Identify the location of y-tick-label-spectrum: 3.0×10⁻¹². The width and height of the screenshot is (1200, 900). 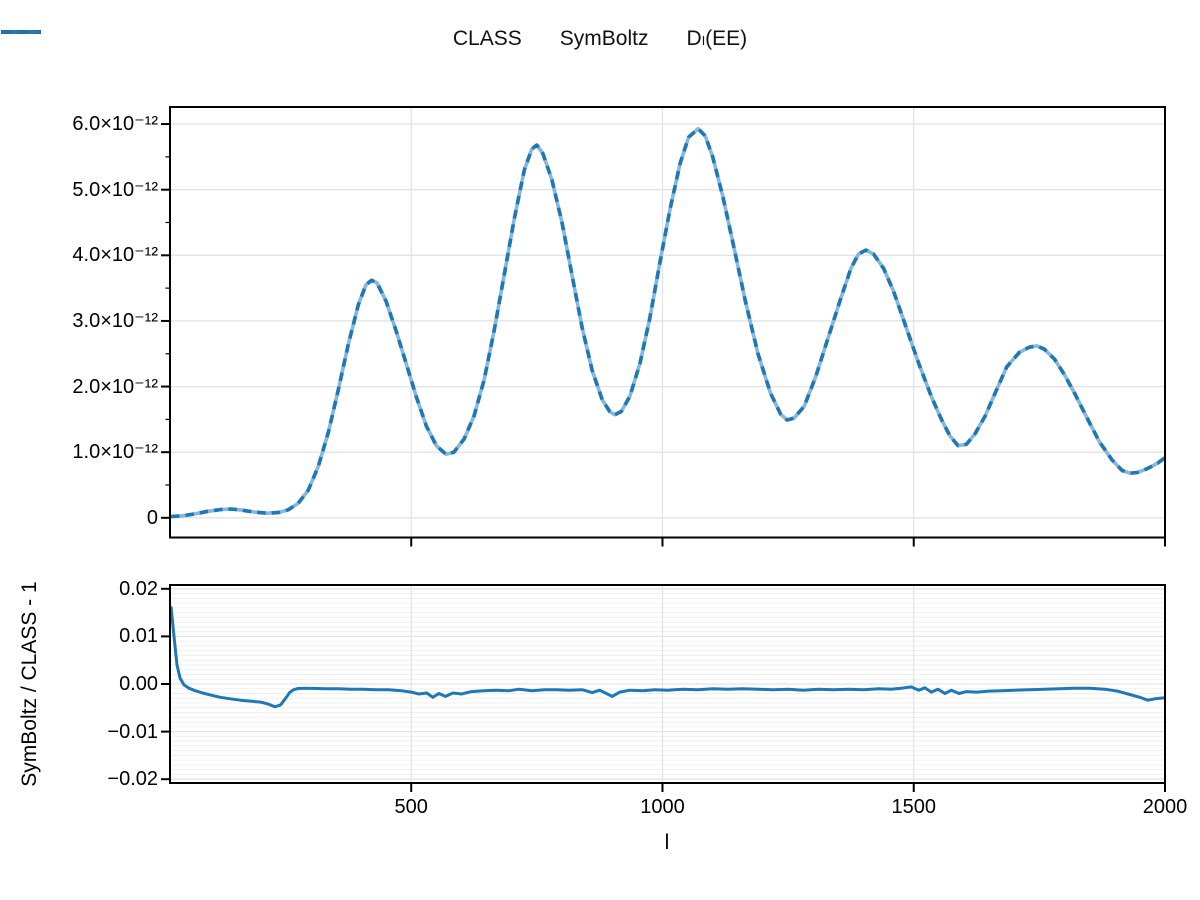
(115, 320).